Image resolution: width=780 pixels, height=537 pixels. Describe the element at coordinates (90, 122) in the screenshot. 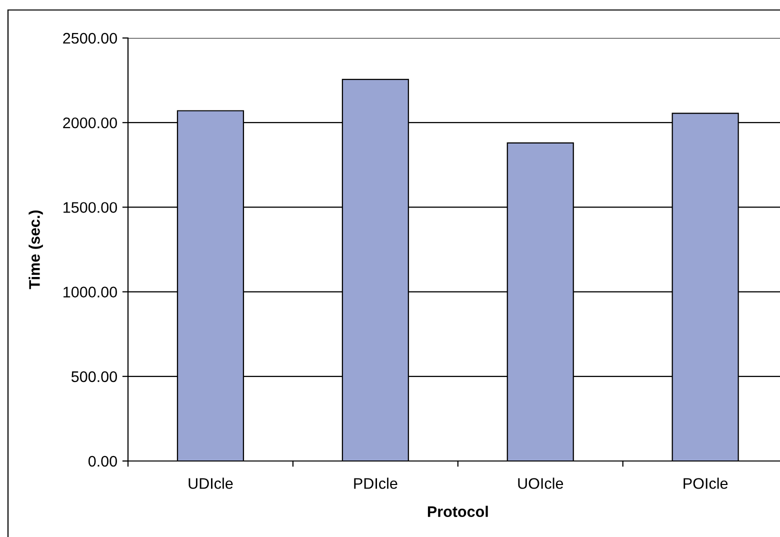

I see `y-tick-label: 2000.00` at that location.